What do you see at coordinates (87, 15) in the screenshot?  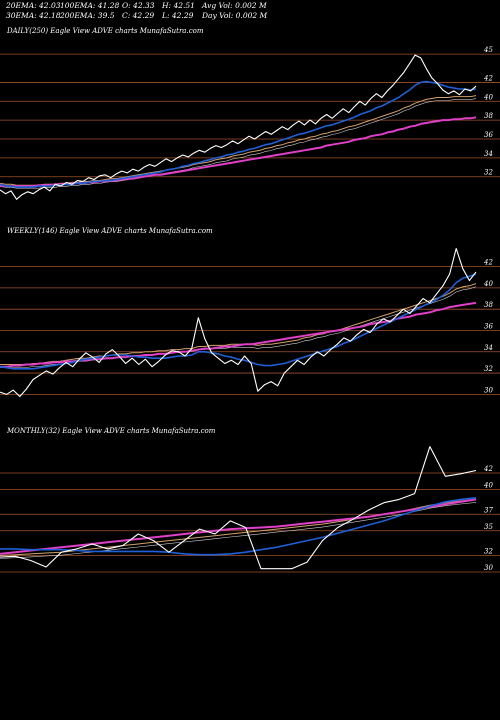 I see `header-200ema: 200EMA: 39.5` at bounding box center [87, 15].